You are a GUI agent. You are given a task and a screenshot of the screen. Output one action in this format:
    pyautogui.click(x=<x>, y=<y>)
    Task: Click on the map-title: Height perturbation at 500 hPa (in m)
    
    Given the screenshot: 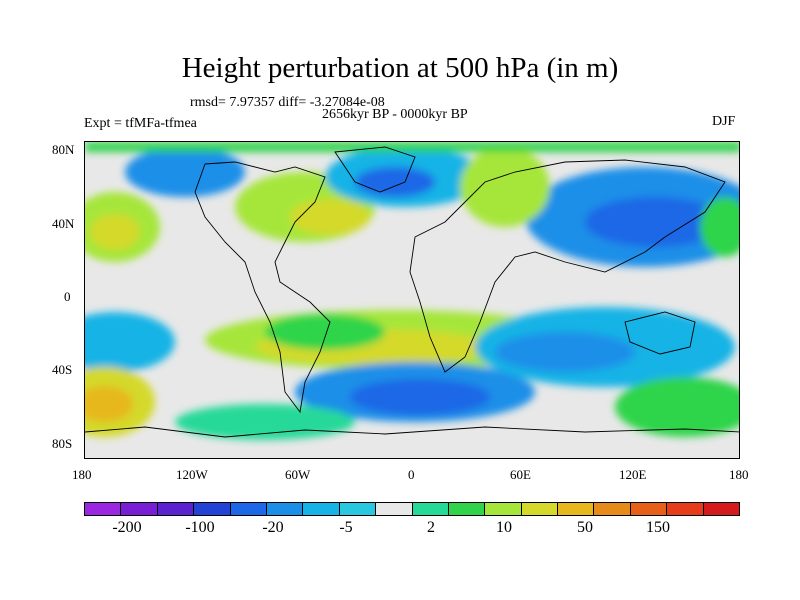 What is the action you would take?
    pyautogui.click(x=400, y=68)
    